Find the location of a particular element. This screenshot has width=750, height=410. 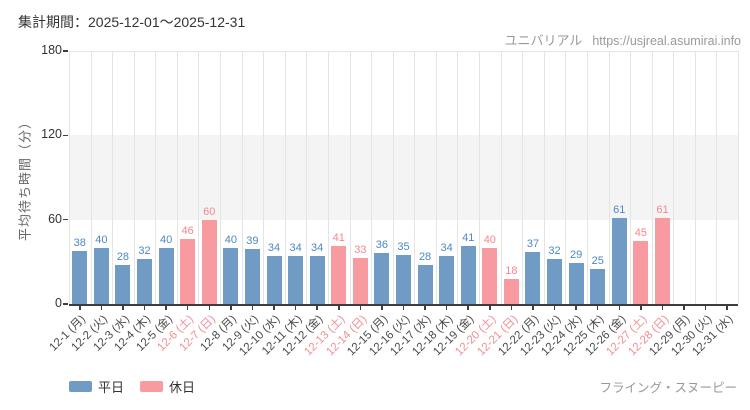

bar-value-label: 29 is located at coordinates (576, 255).